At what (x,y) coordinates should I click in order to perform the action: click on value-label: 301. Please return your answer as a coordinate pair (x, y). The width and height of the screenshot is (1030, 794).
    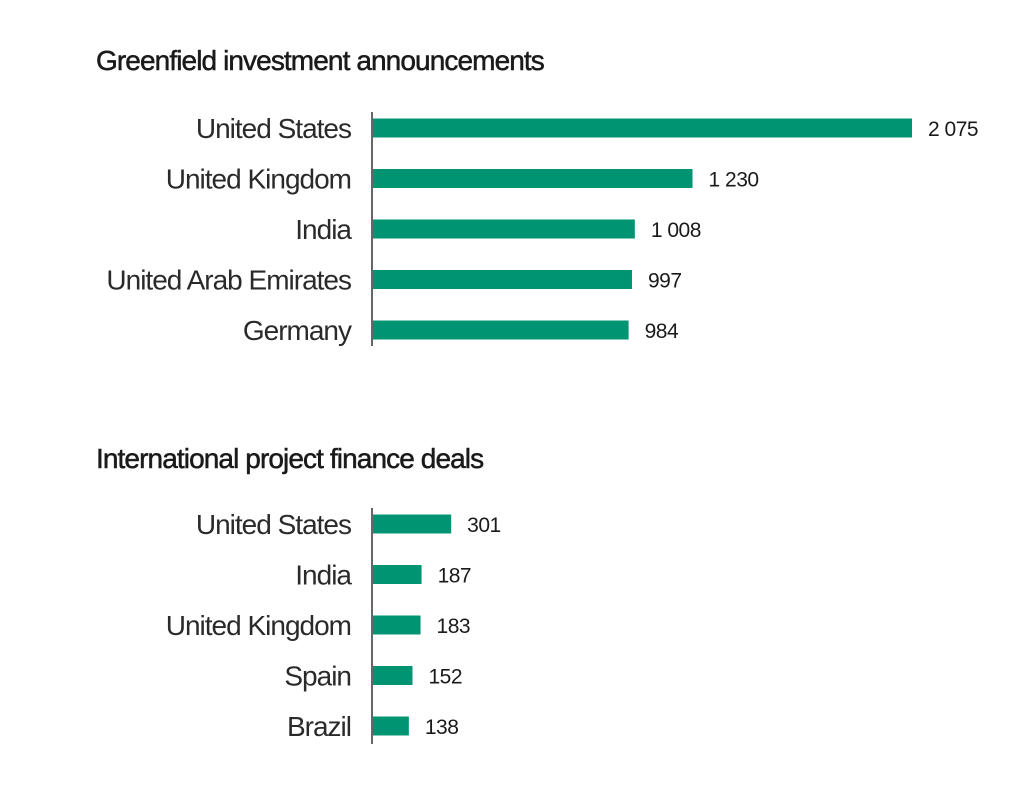
    Looking at the image, I should click on (484, 525).